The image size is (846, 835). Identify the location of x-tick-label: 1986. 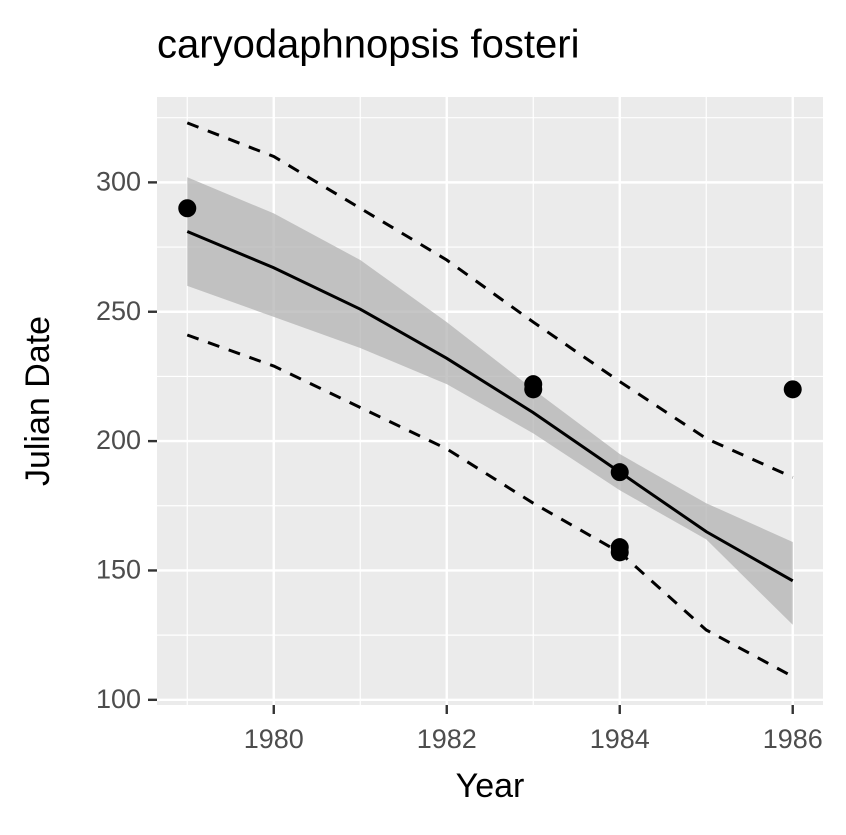
(793, 739).